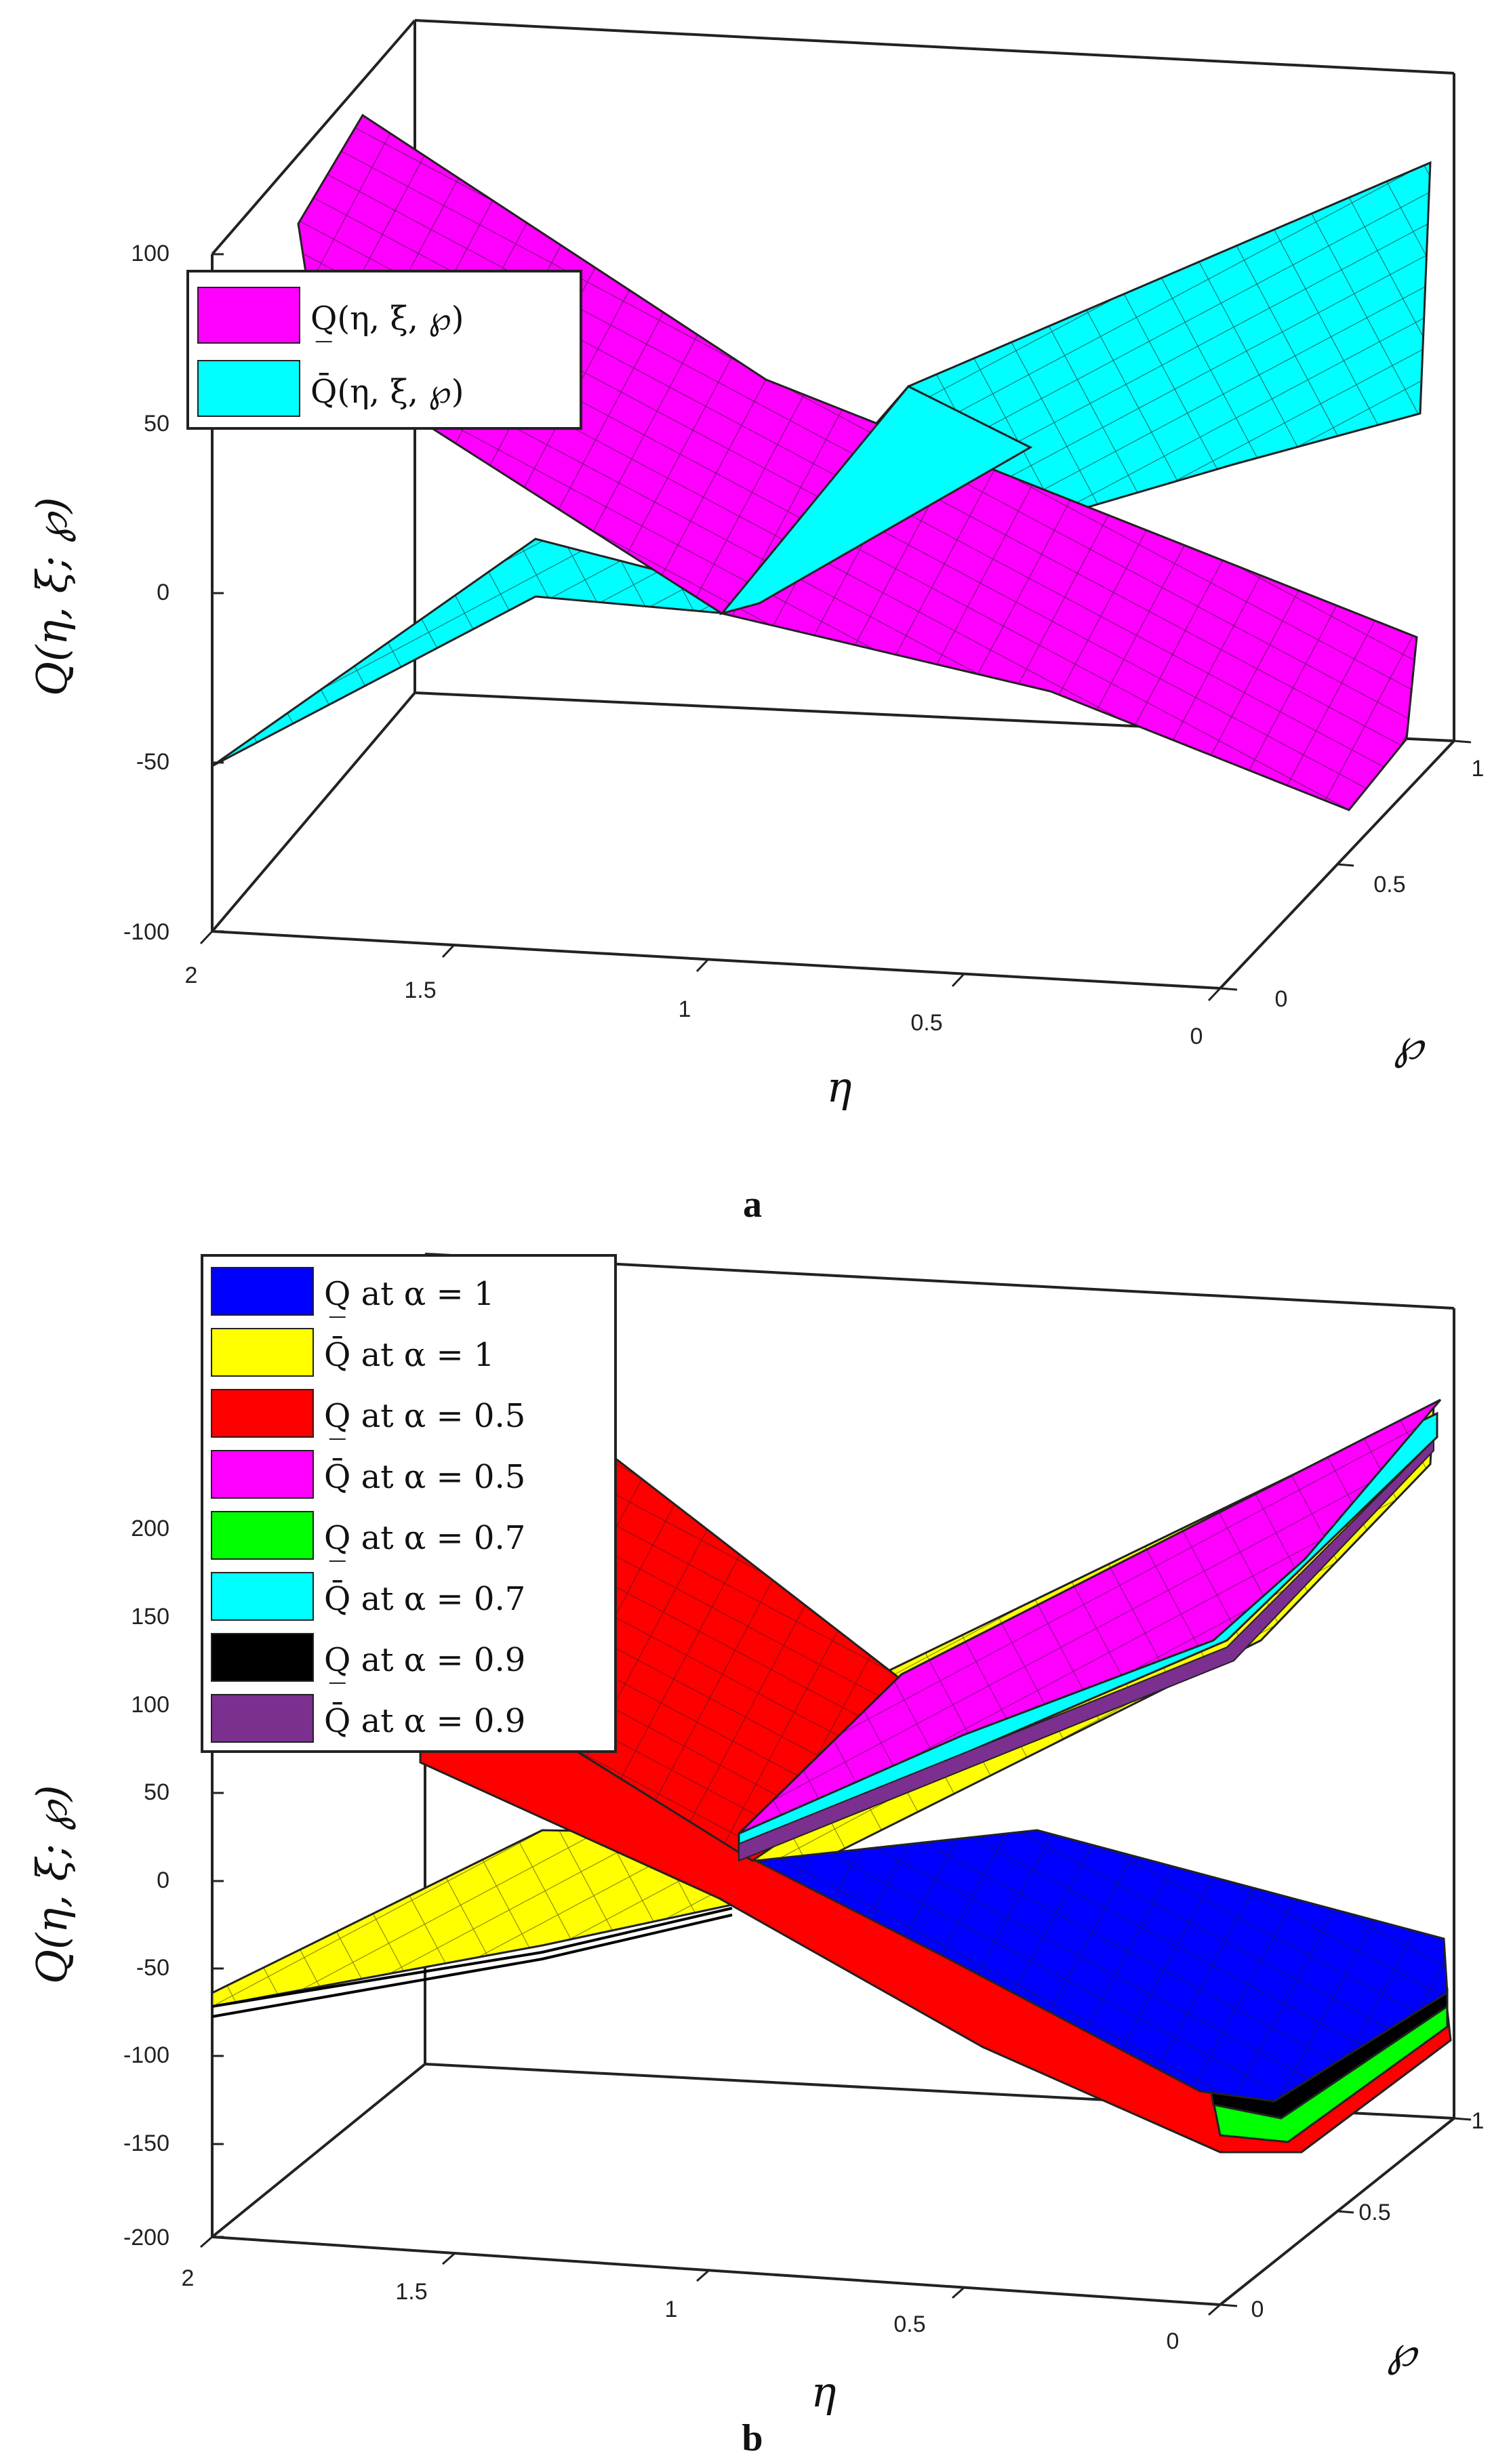 The width and height of the screenshot is (1492, 2464). What do you see at coordinates (838, 1087) in the screenshot?
I see `panel-a-xlabel: η` at bounding box center [838, 1087].